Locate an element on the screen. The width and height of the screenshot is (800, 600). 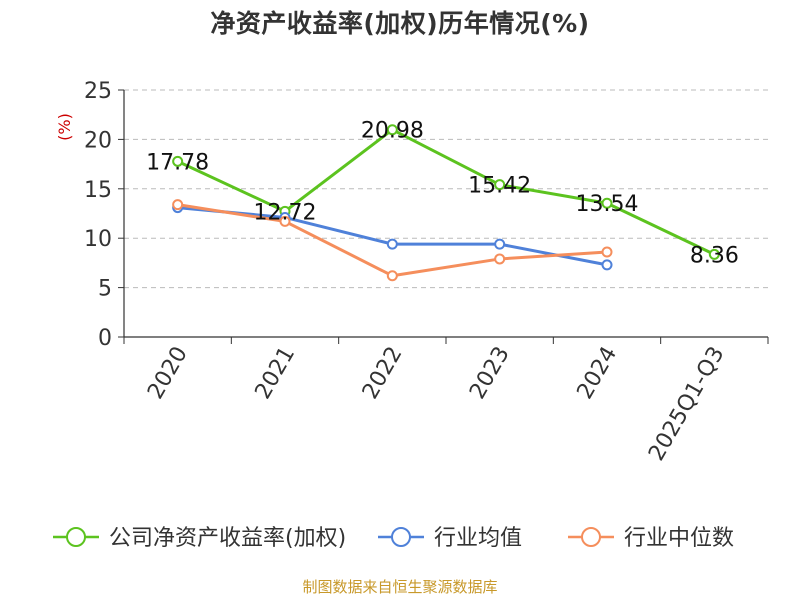
data-label: 17.78 is located at coordinates (177, 162).